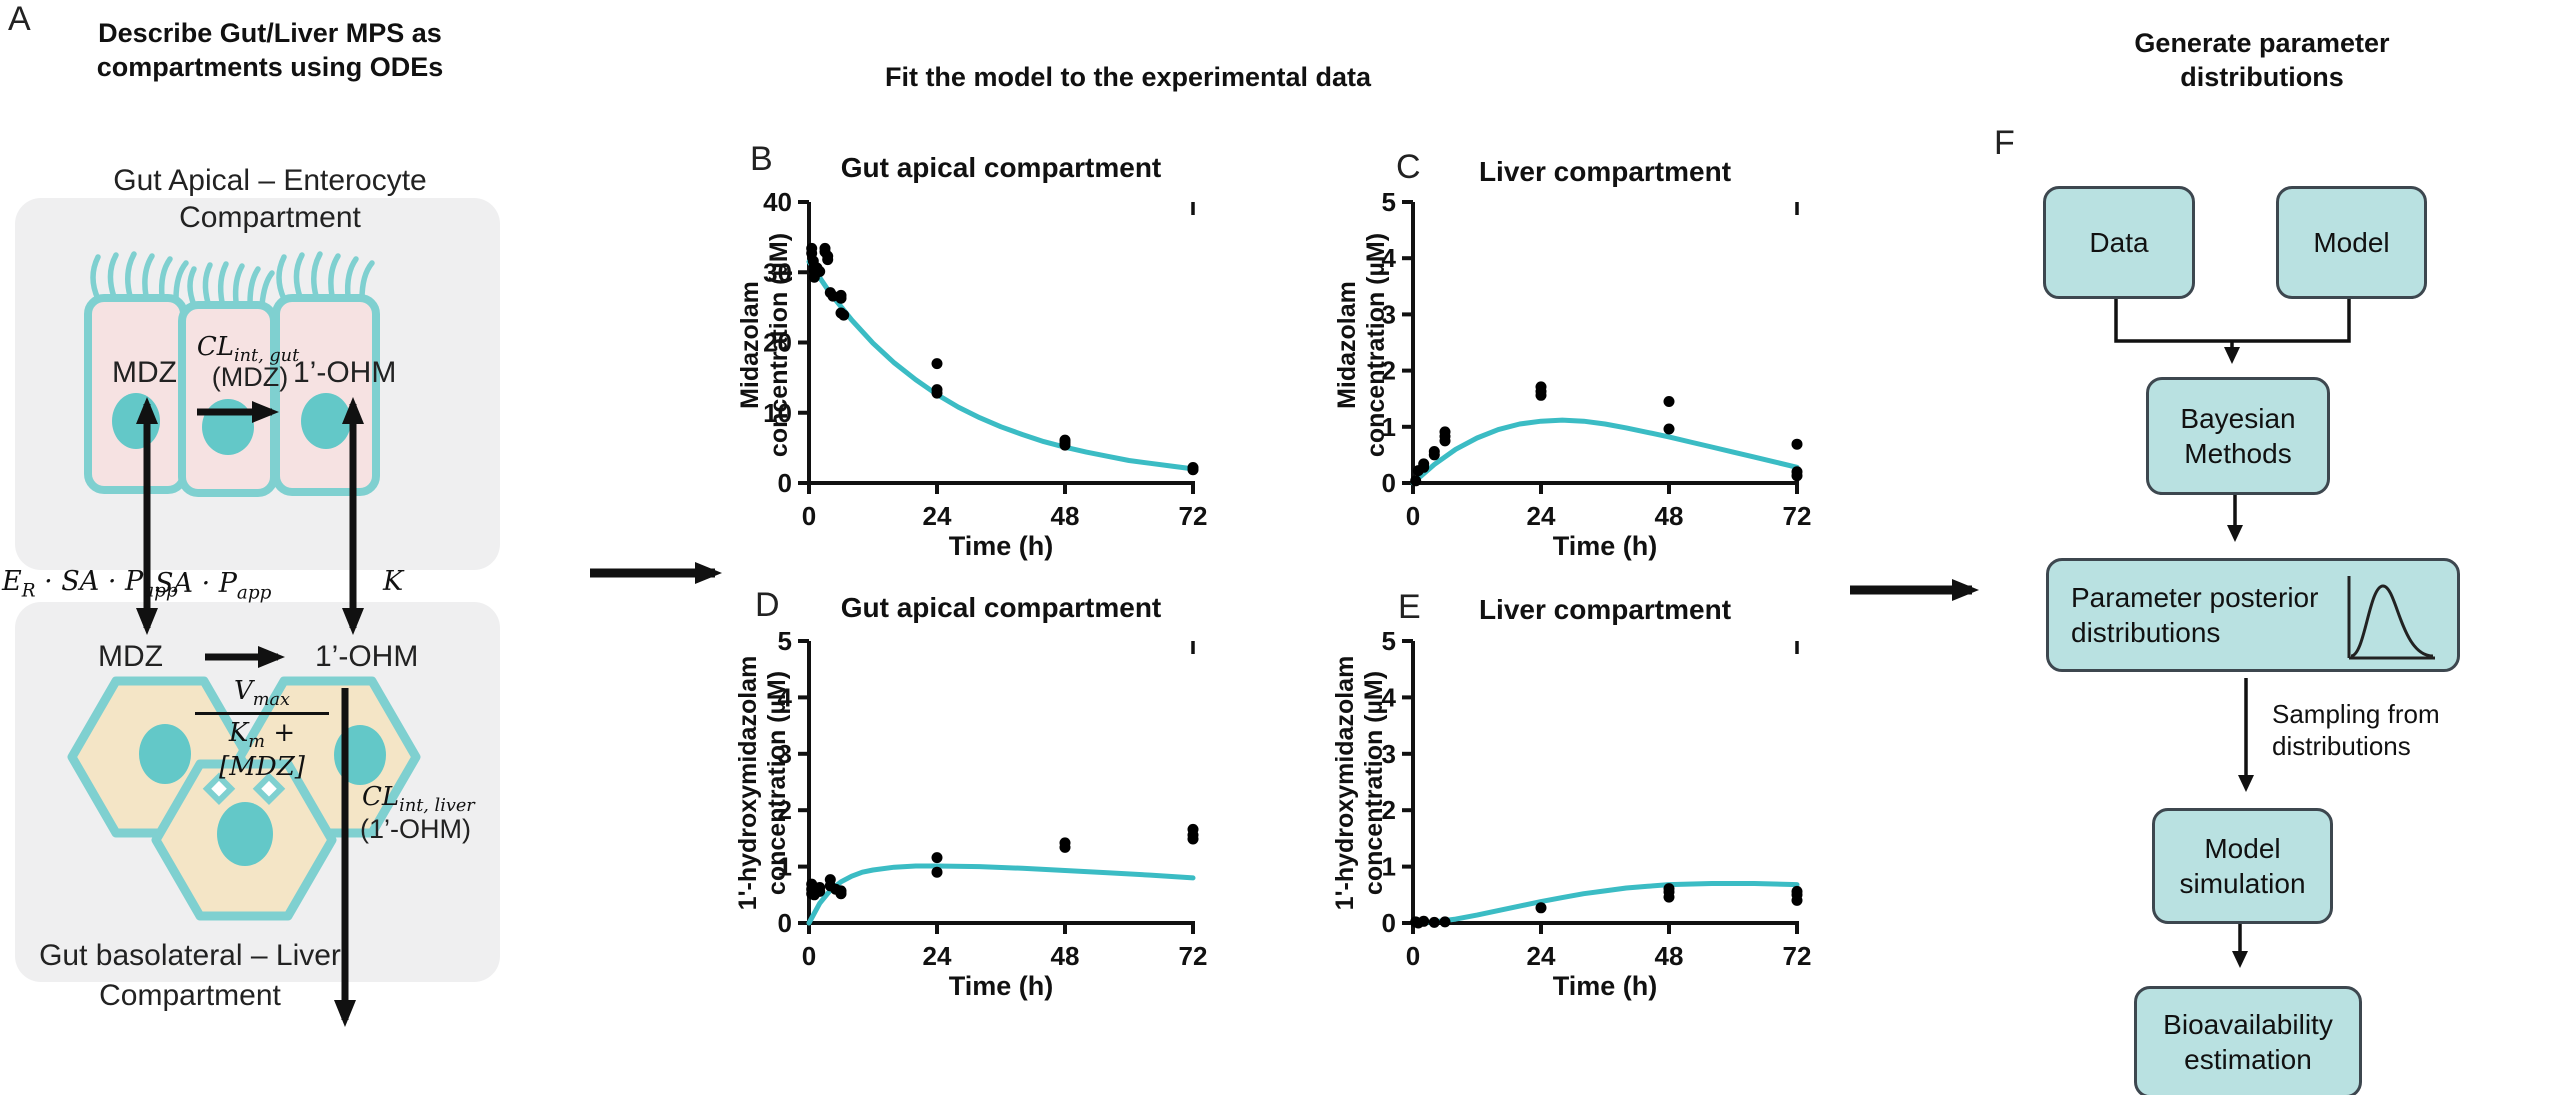 The width and height of the screenshot is (2560, 1095). Describe the element at coordinates (1597, 798) in the screenshot. I see `chart-E-canvas: 0 1 2 3 4 5 0 24 48 72` at that location.